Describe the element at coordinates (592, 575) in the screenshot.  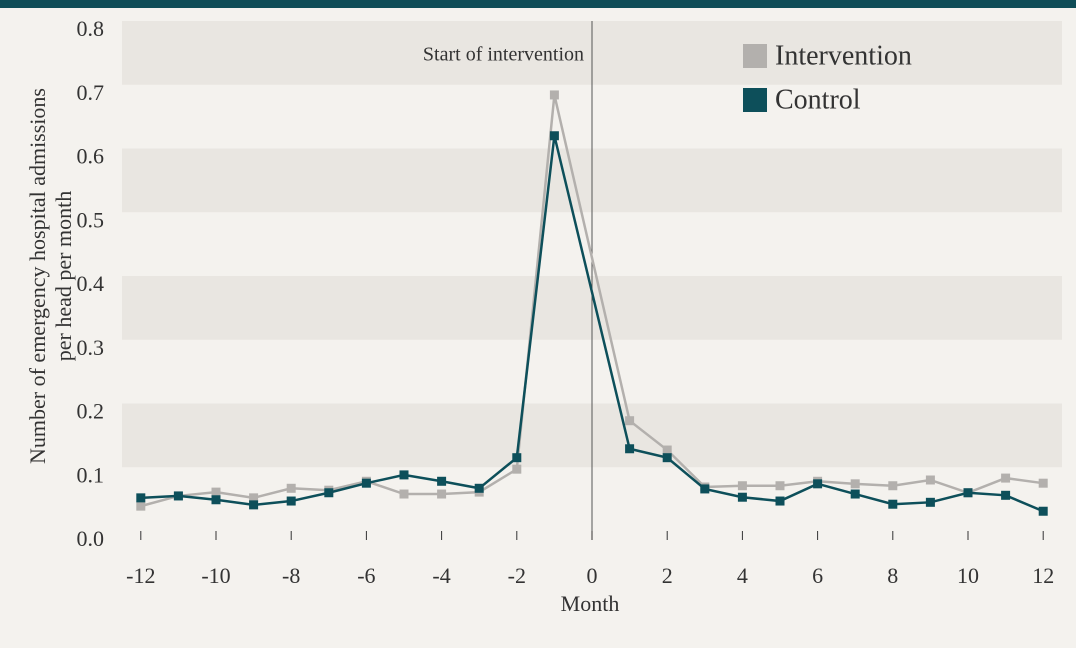
I see `x-tick-label: 0` at that location.